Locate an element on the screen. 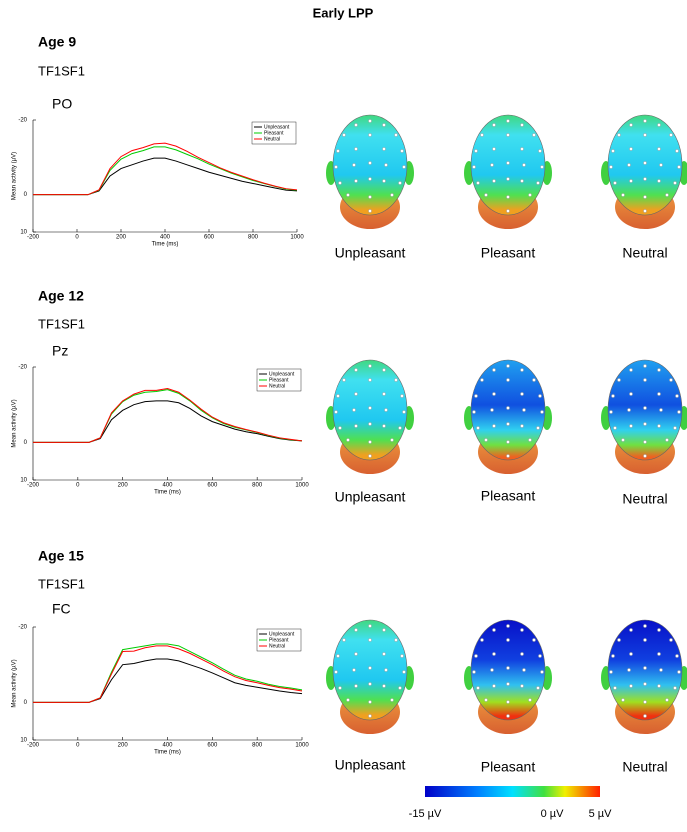  x-tick-label: 600 is located at coordinates (212, 746).